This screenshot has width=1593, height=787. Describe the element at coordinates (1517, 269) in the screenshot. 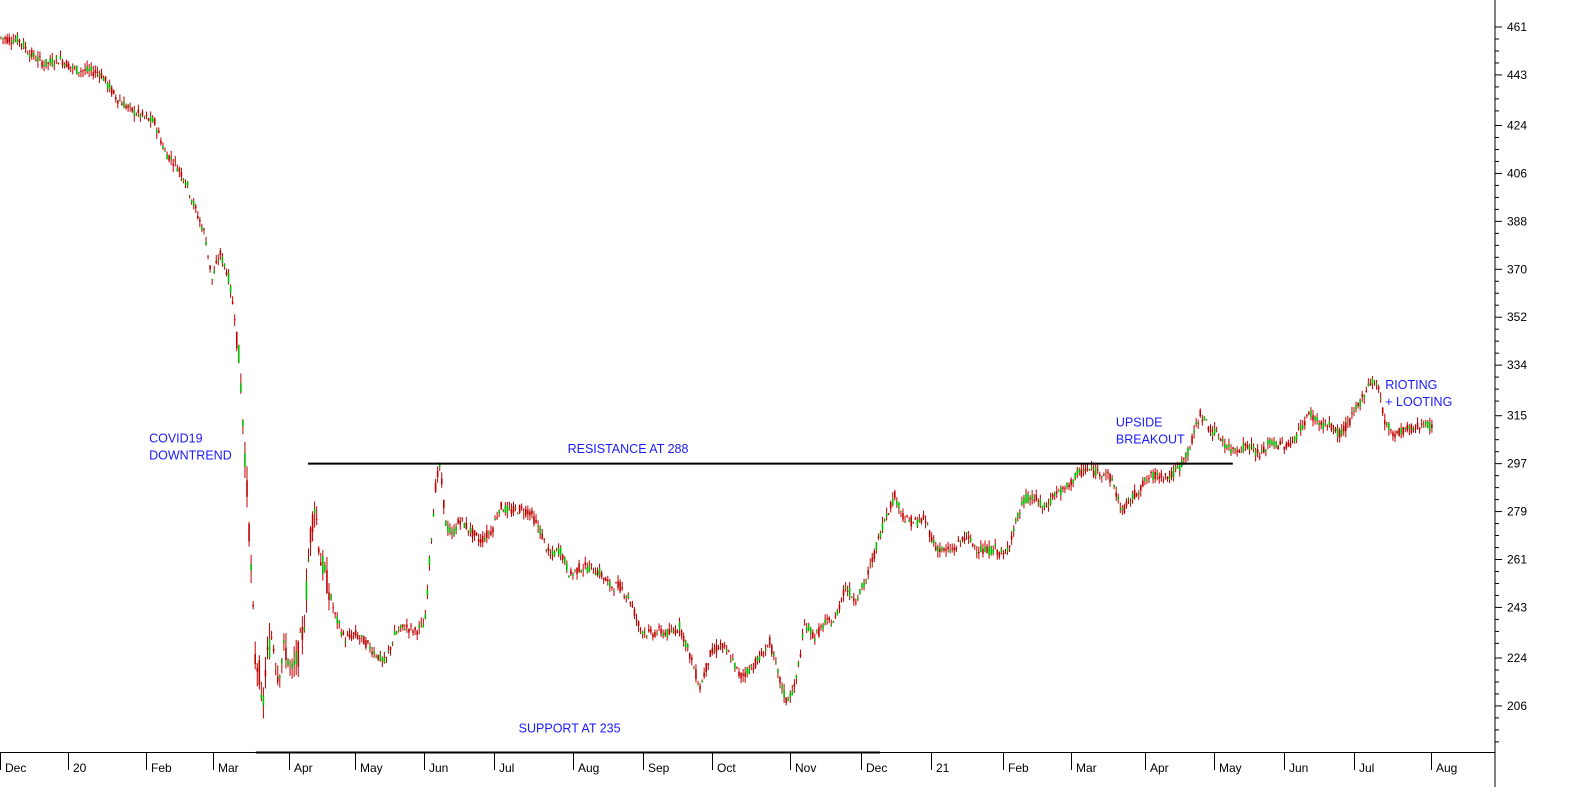

I see `y-tick-label: 370` at that location.